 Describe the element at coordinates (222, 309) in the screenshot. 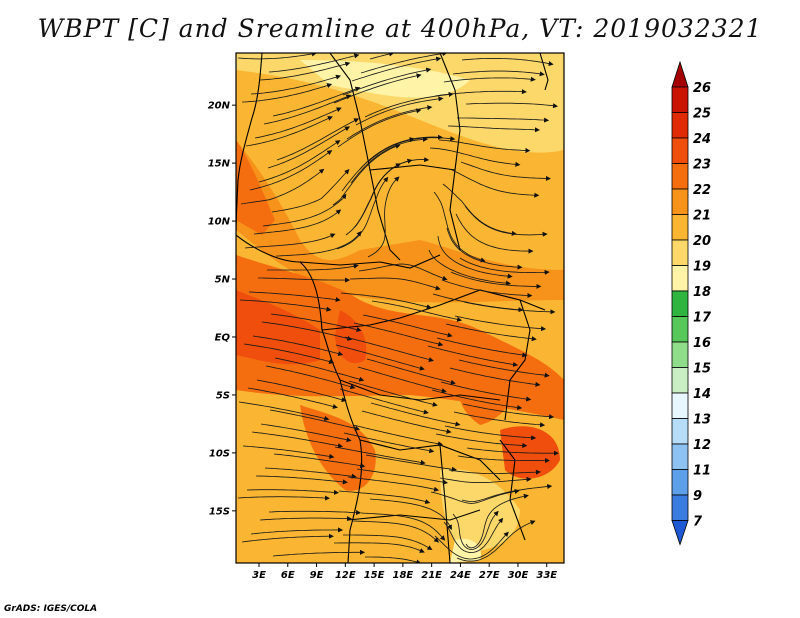

I see `latitude-axis: 20N 15N 10N 5N EQ 5S 10S 15S` at that location.